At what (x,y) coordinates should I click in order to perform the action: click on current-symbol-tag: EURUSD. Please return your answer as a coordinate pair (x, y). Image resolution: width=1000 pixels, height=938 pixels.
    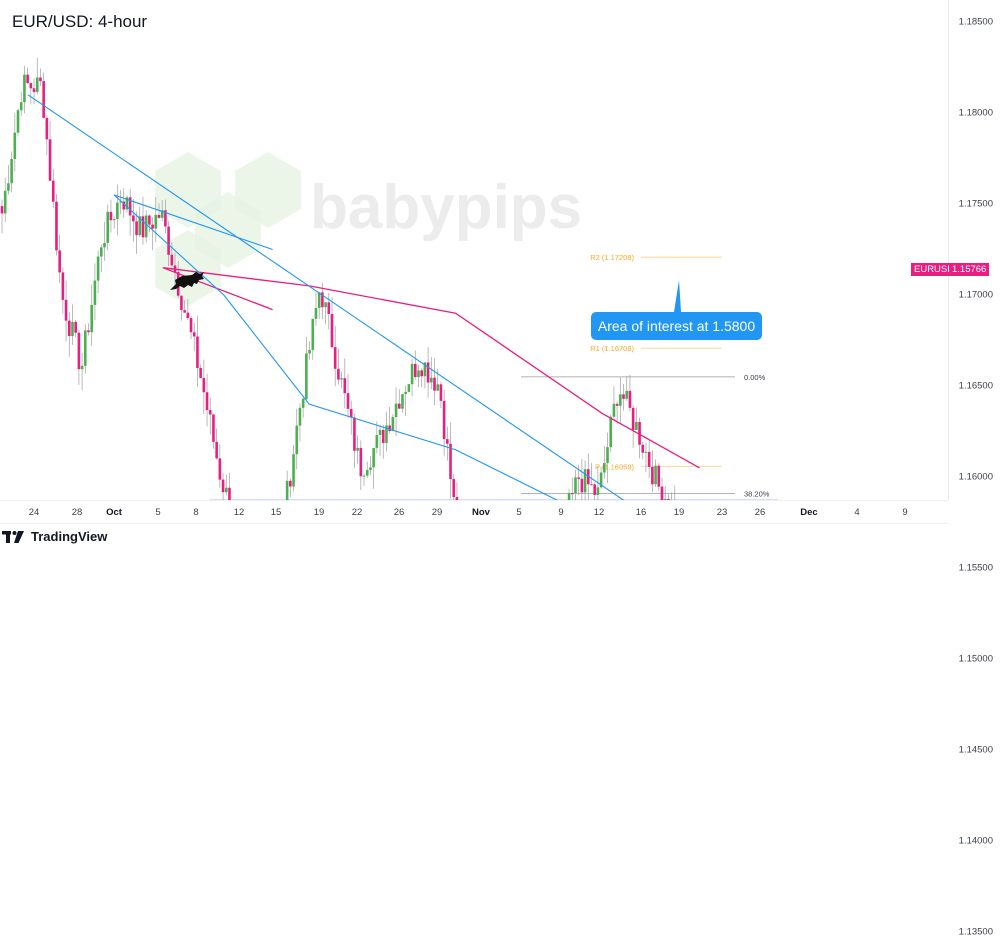
    Looking at the image, I should click on (934, 269).